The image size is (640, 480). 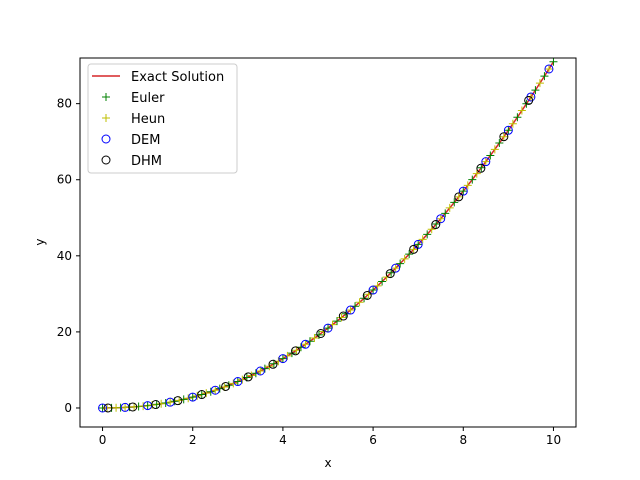 What do you see at coordinates (177, 77) in the screenshot?
I see `legend-label: Exact Solution` at bounding box center [177, 77].